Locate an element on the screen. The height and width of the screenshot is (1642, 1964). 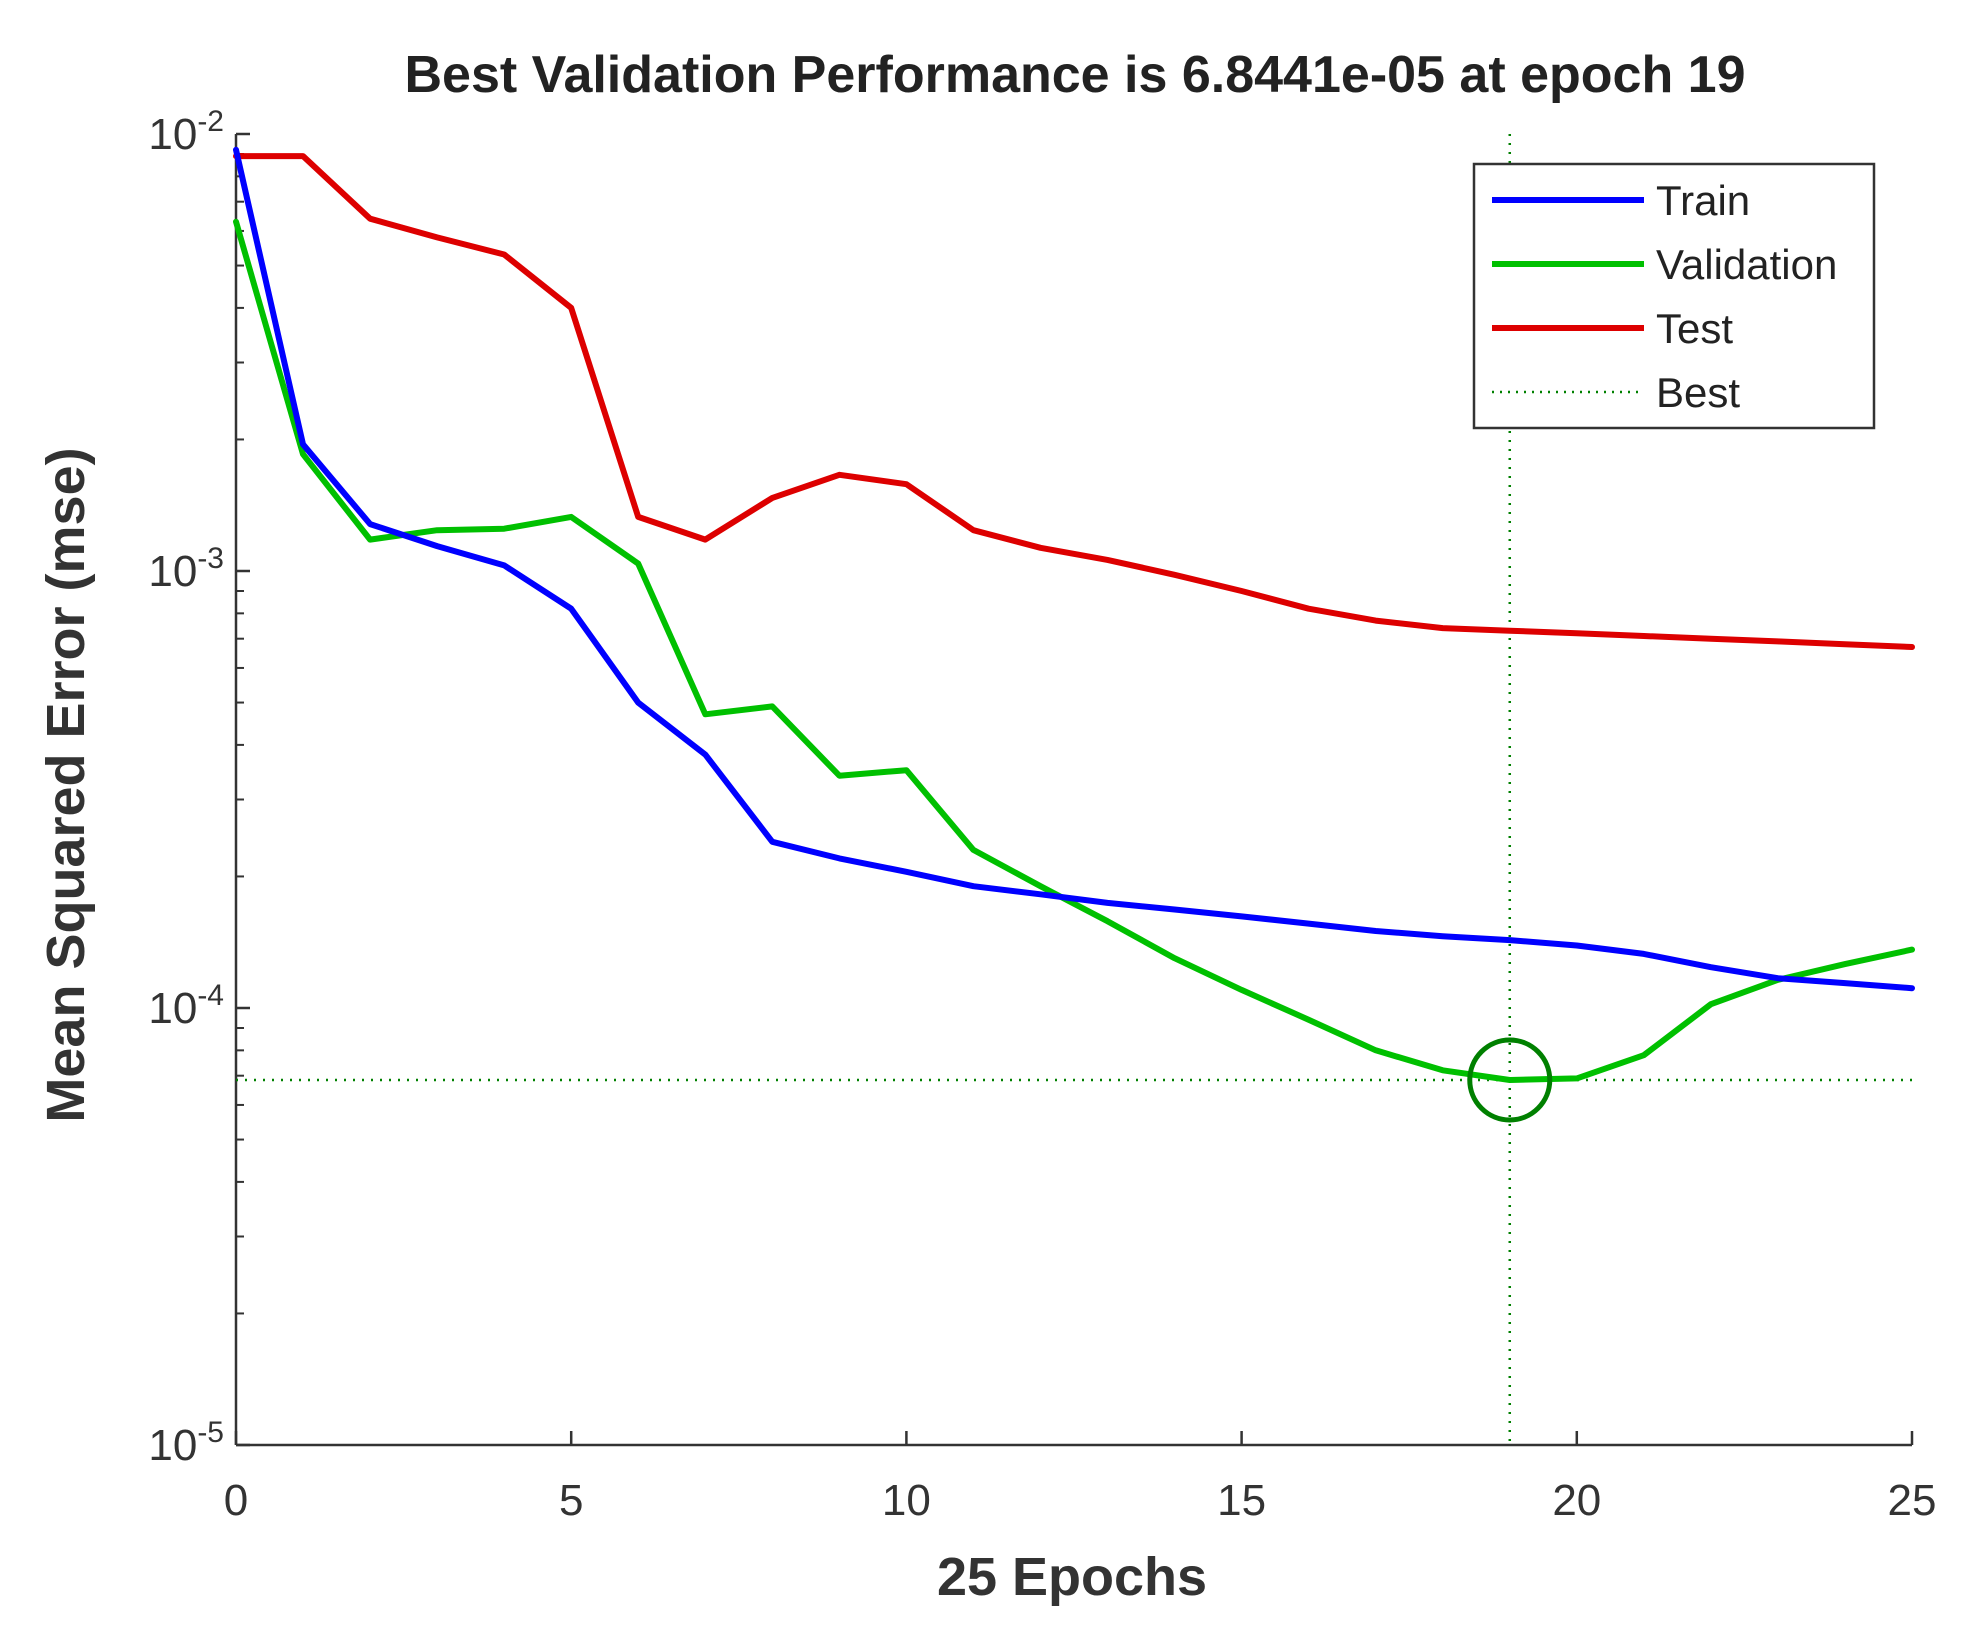
y-tick-label: 10⁻³ is located at coordinates (186, 569).